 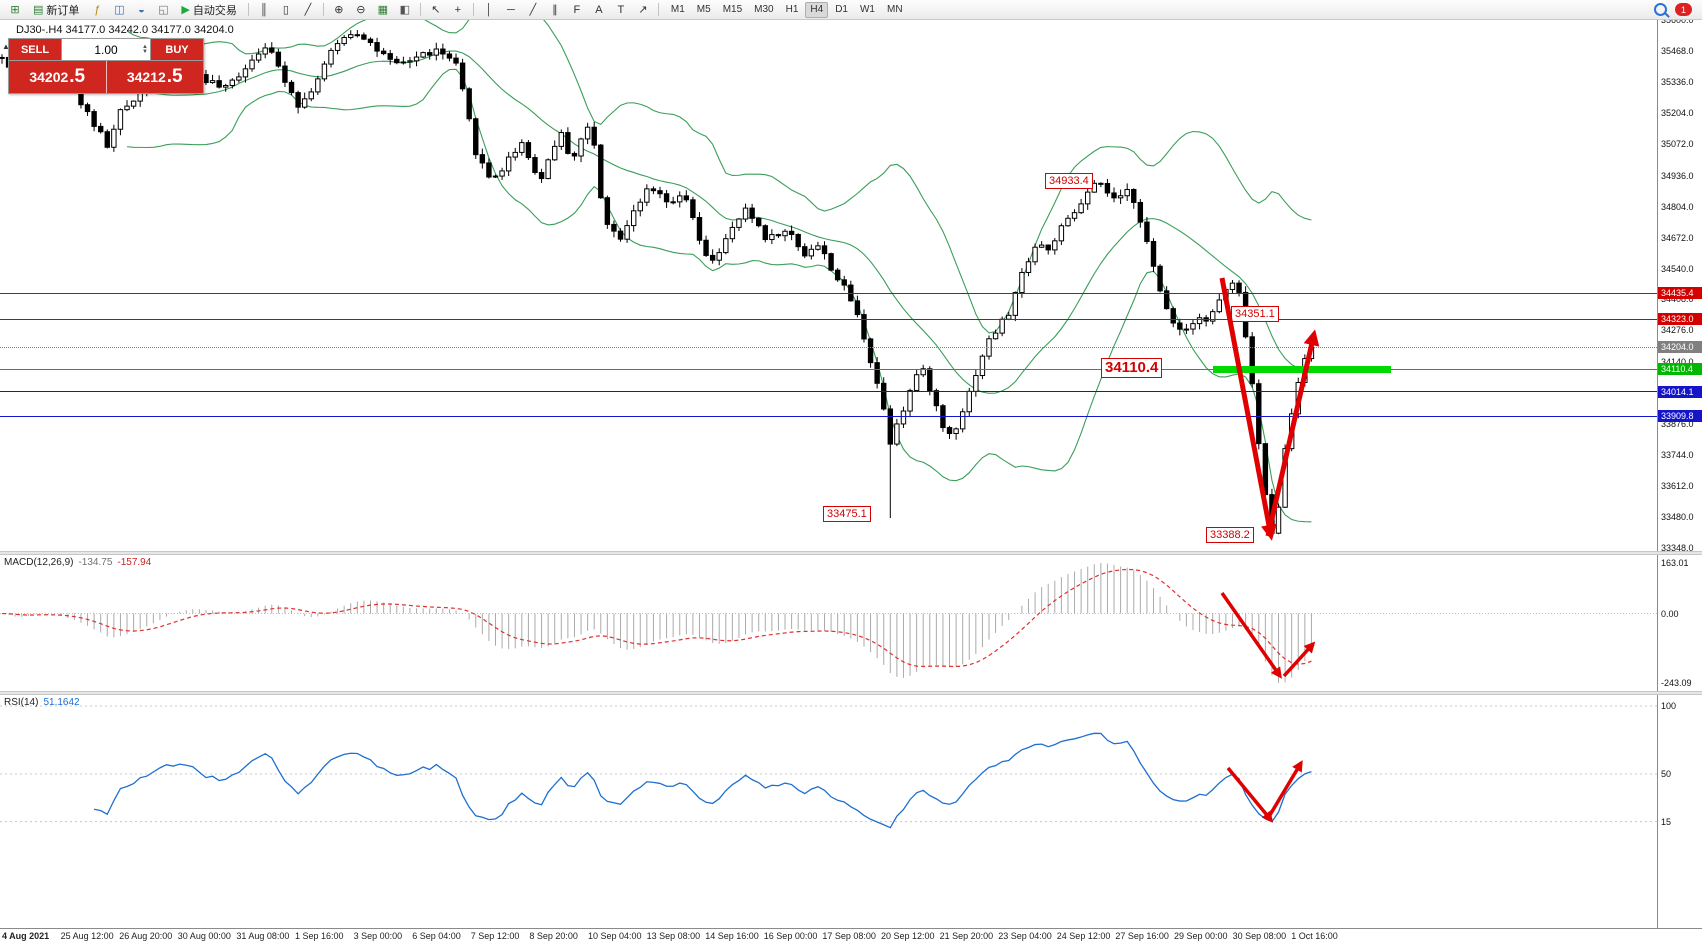 I want to click on timeframe-mn: MN, so click(x=894, y=9).